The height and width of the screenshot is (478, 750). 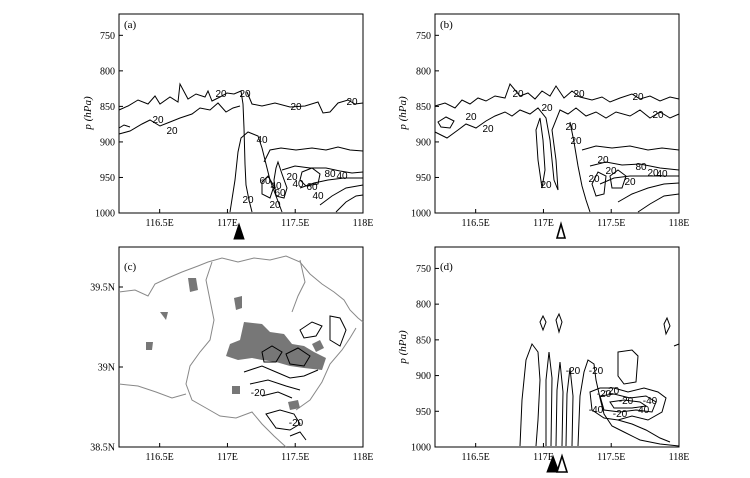 What do you see at coordinates (446, 267) in the screenshot?
I see `panel-d-label: (d)` at bounding box center [446, 267].